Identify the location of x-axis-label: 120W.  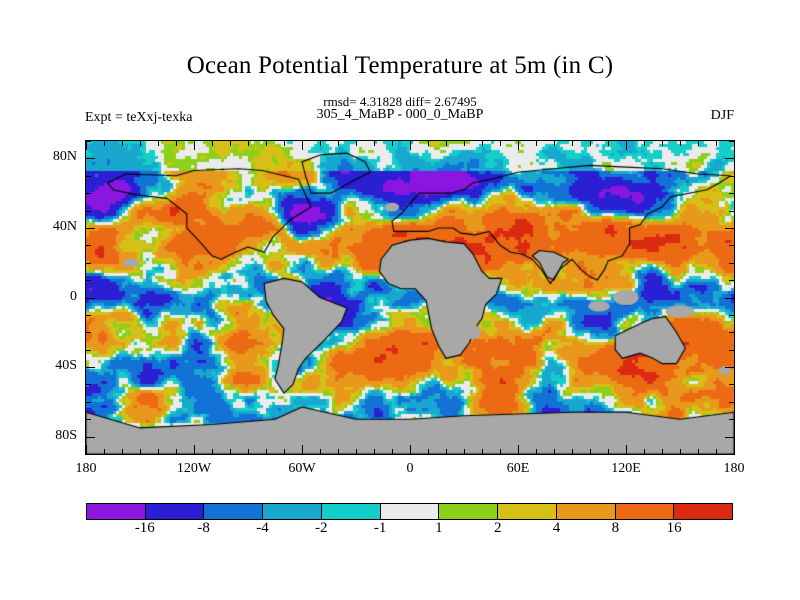
(194, 468).